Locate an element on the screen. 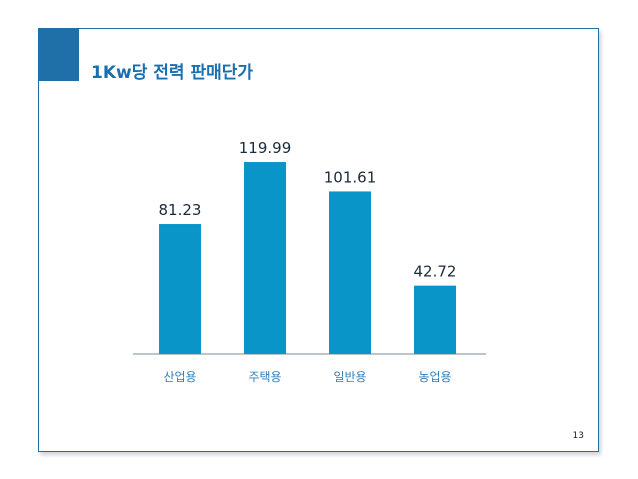 The image size is (638, 479). page-title: 1Kw당 전력 판매단가 is located at coordinates (172, 73).